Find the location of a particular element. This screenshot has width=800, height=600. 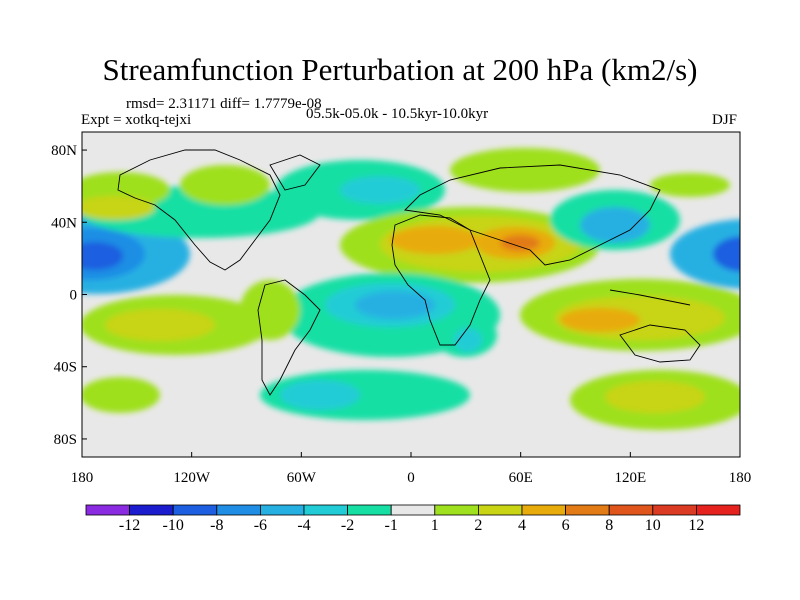

rmsd-diff-stats: rmsd= 2.31171 diff= 1.7779e-08 is located at coordinates (224, 104).